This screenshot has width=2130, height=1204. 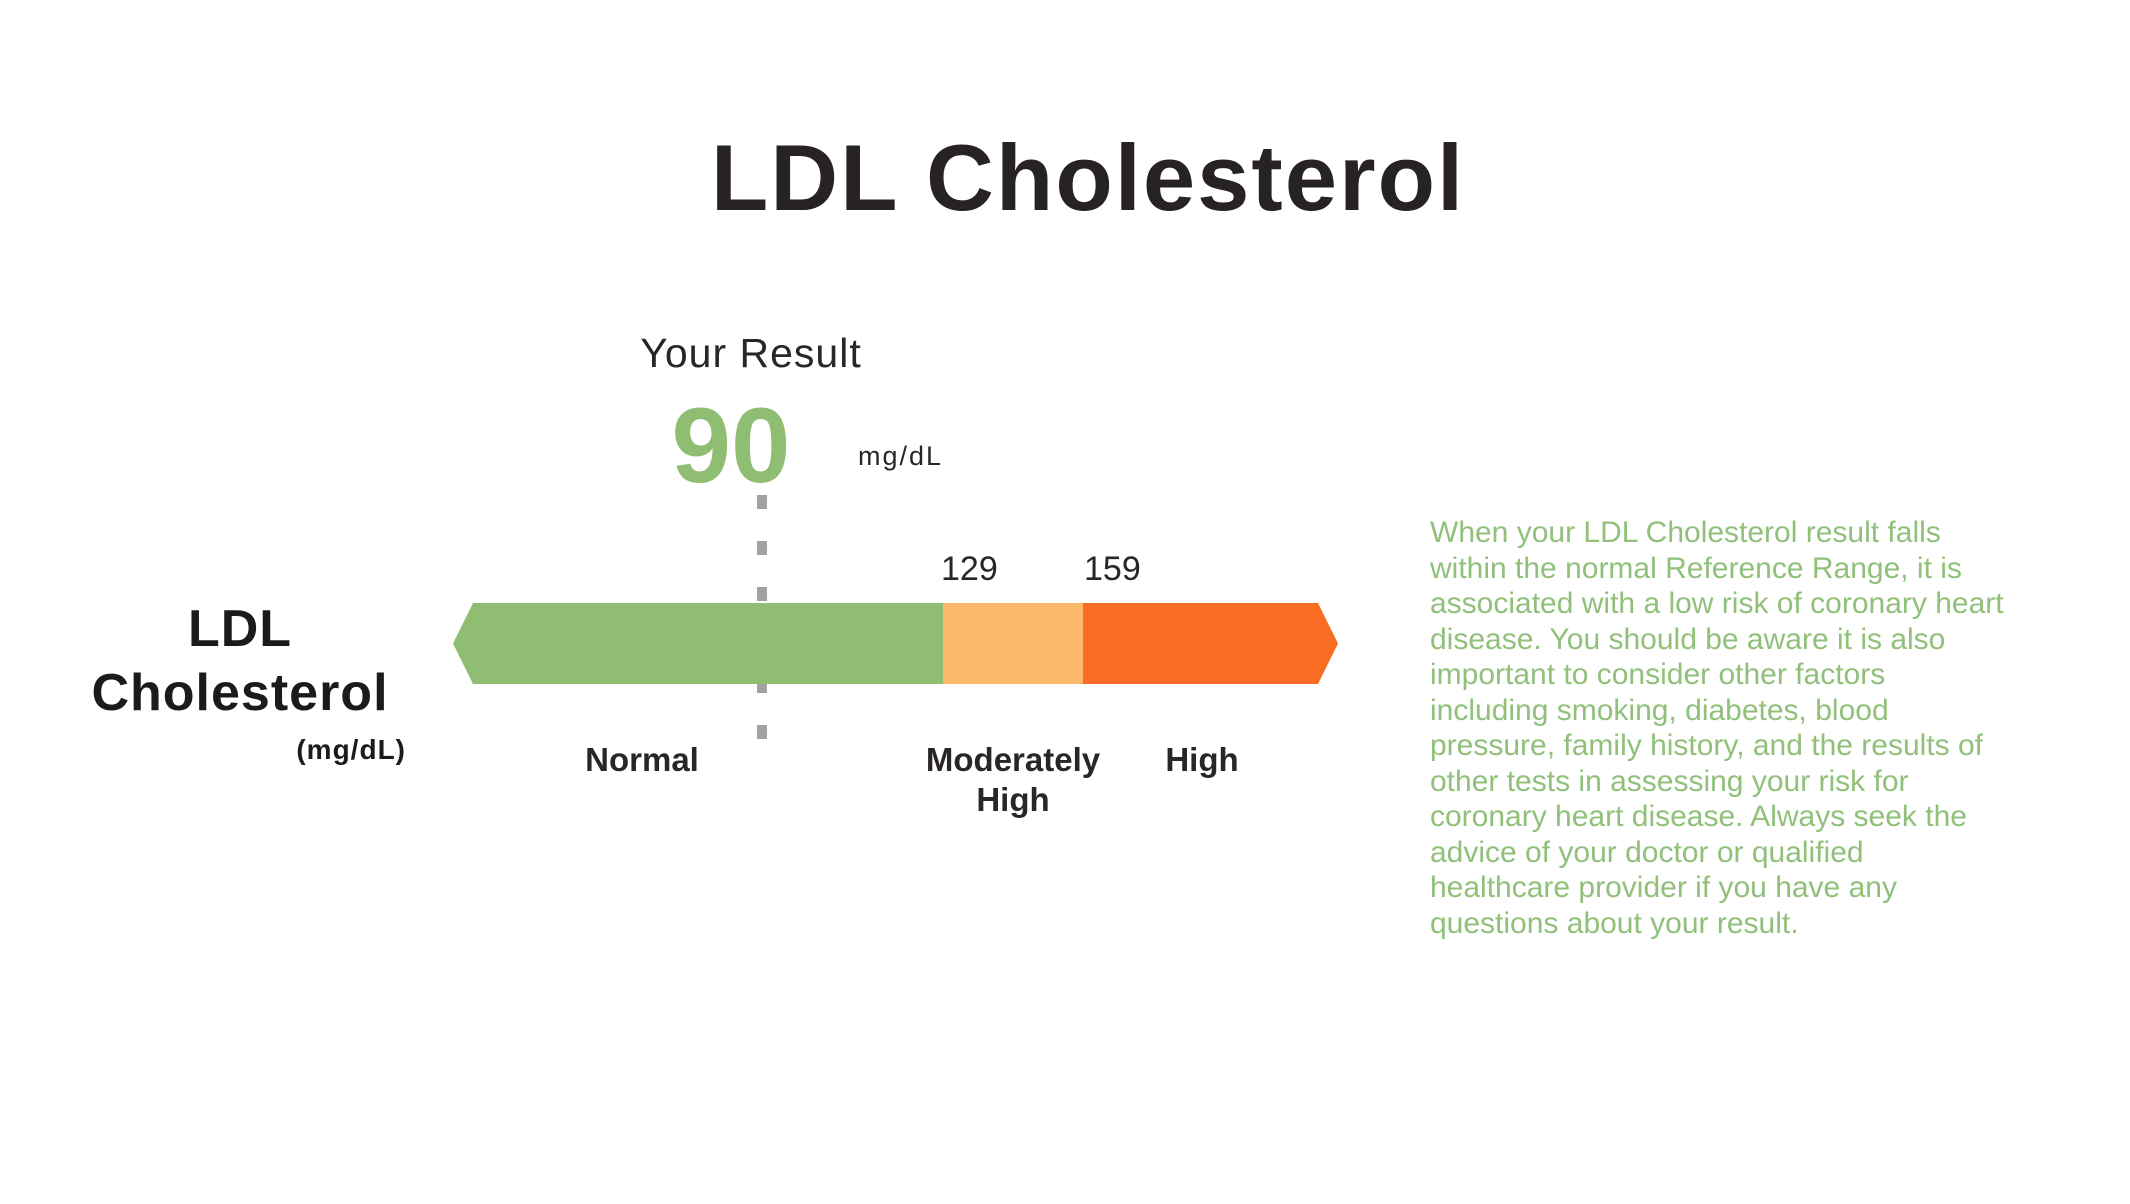 What do you see at coordinates (1013, 643) in the screenshot?
I see `gauge-segment-moderately-high` at bounding box center [1013, 643].